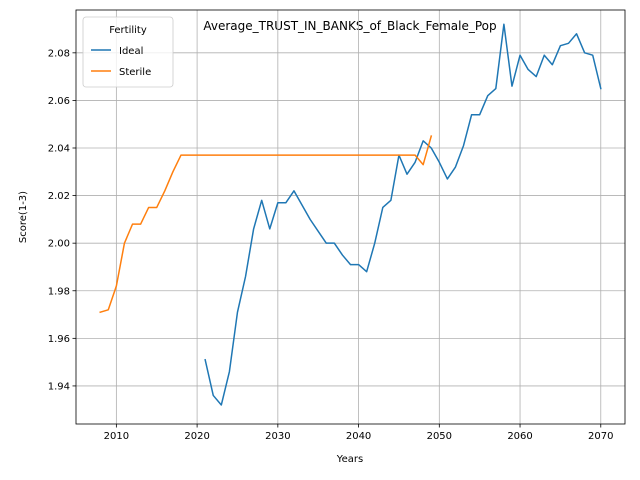 This screenshot has height=480, width=640. What do you see at coordinates (59, 244) in the screenshot?
I see `y-tick-label: 2.00` at bounding box center [59, 244].